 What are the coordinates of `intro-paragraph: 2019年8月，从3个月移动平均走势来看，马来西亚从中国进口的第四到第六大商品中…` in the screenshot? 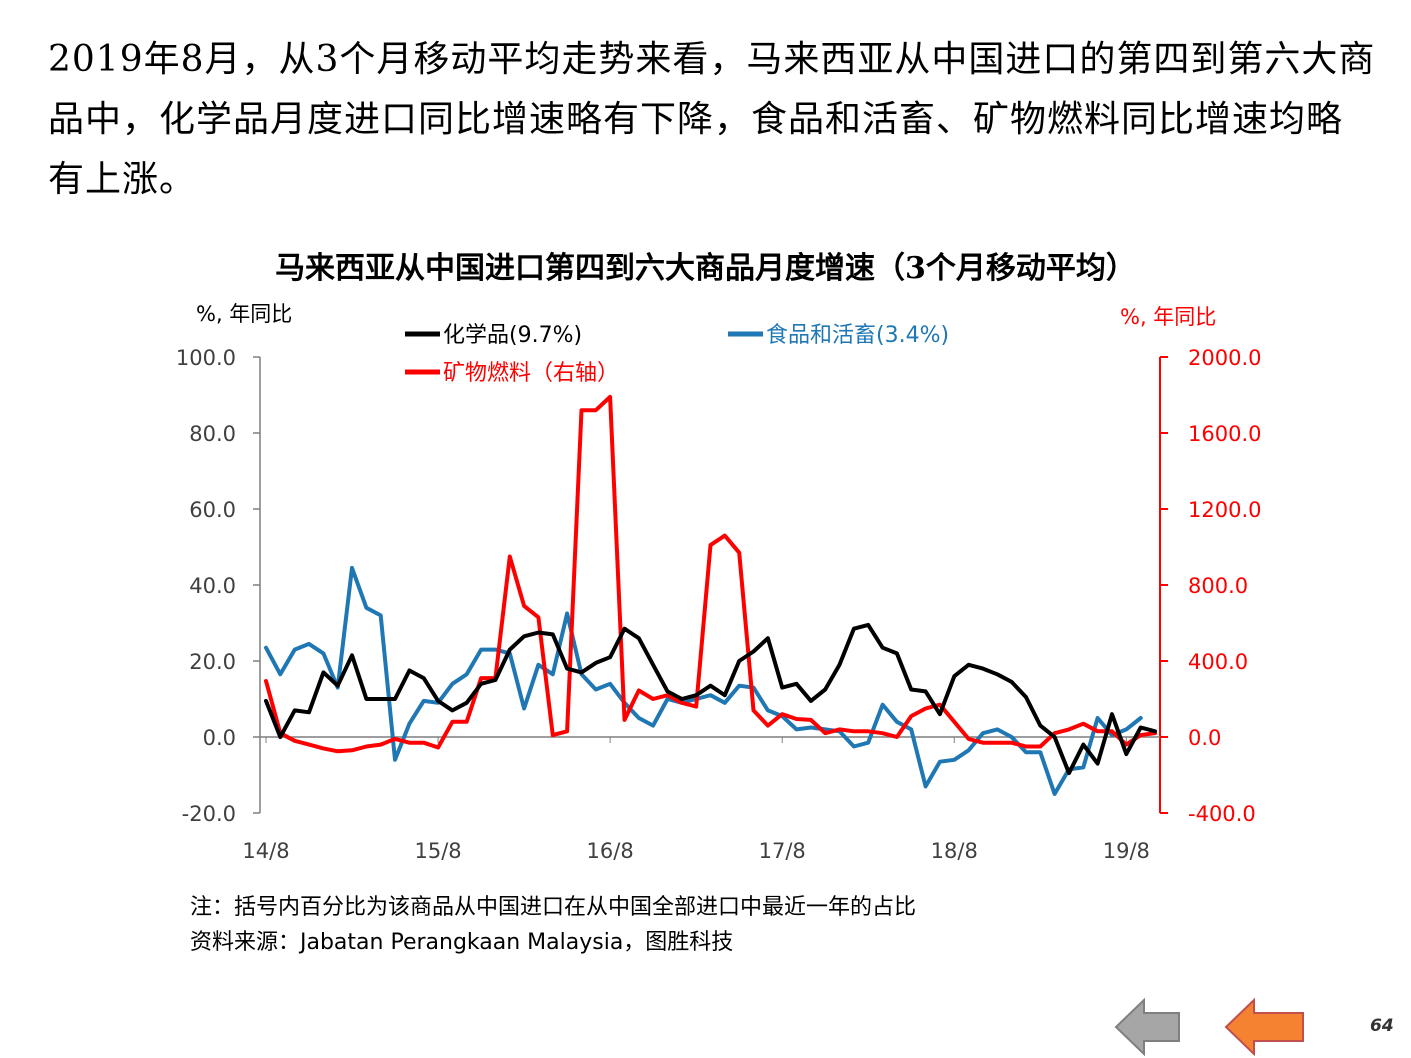 It's located at (712, 119).